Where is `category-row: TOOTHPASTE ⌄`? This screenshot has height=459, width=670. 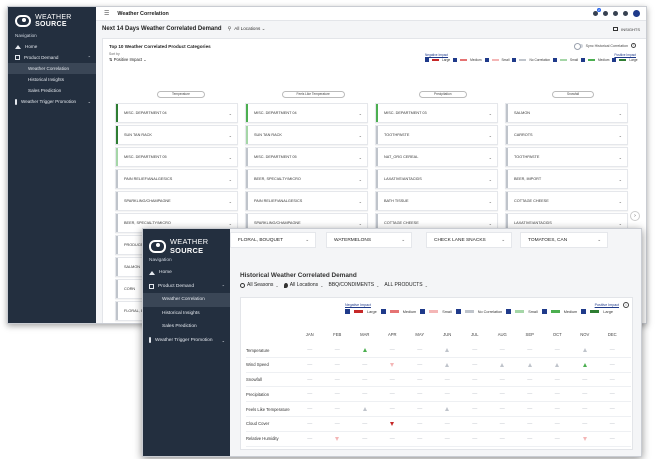
category-row: TOOTHPASTE ⌄ is located at coordinates (566, 157).